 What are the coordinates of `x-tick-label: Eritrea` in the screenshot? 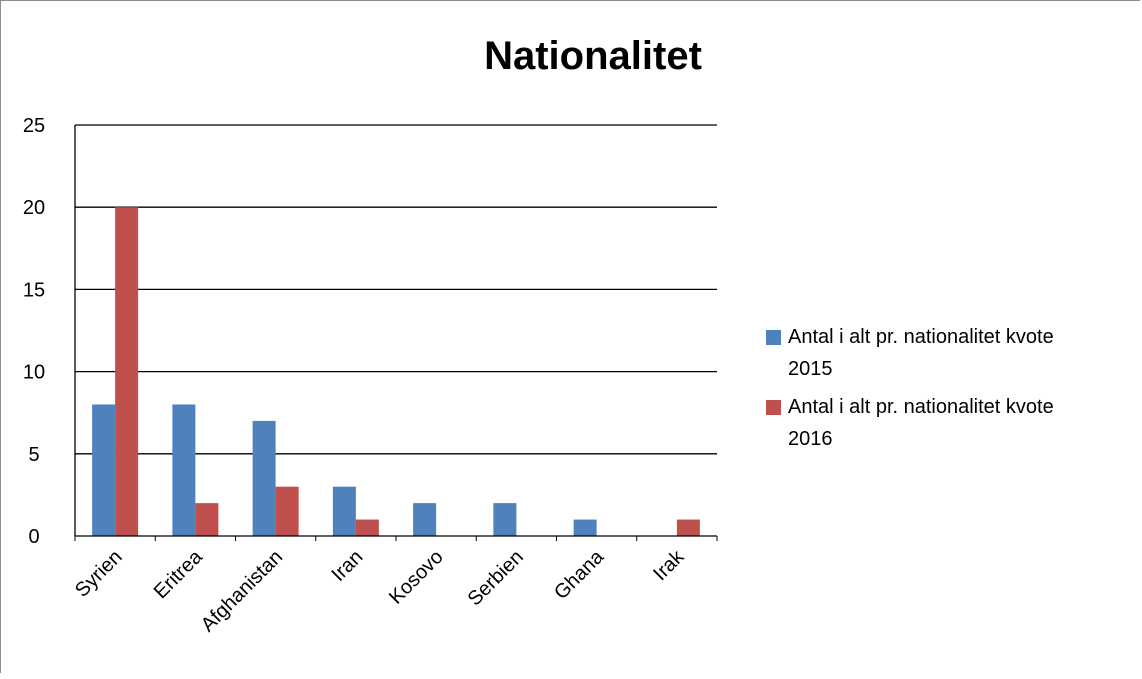 It's located at (179, 574).